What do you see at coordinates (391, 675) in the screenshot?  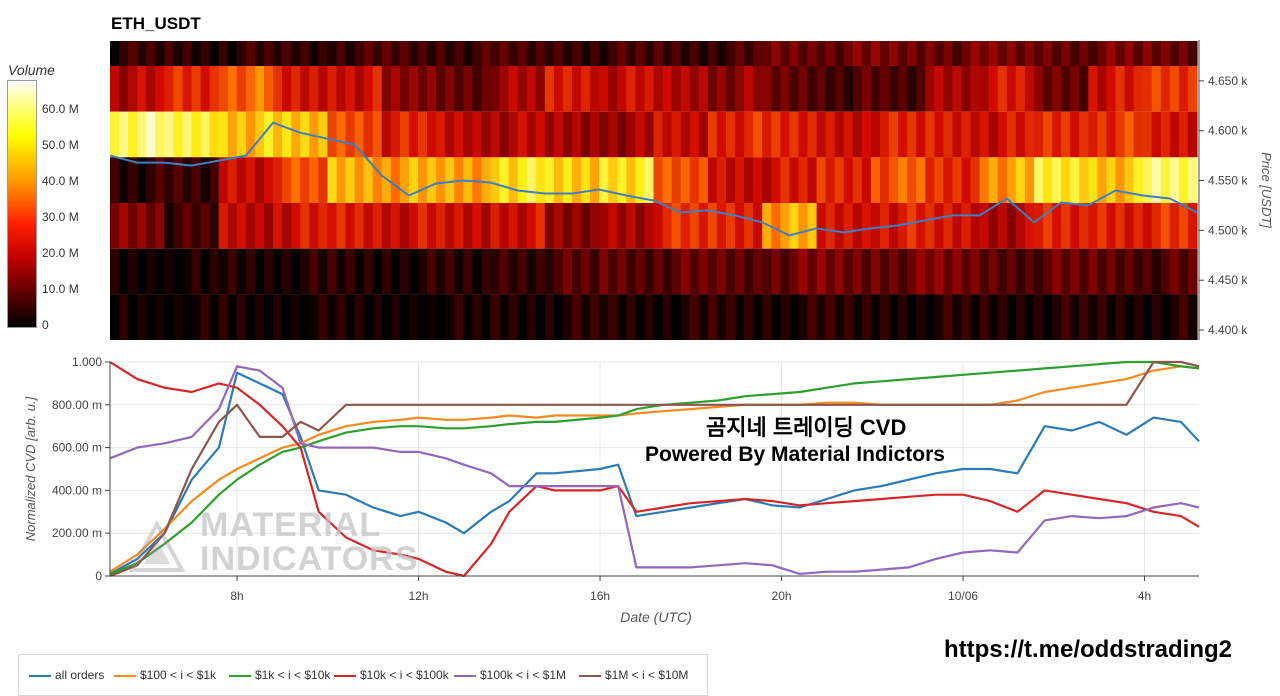 I see `legend-item: $10k < i < $100k` at bounding box center [391, 675].